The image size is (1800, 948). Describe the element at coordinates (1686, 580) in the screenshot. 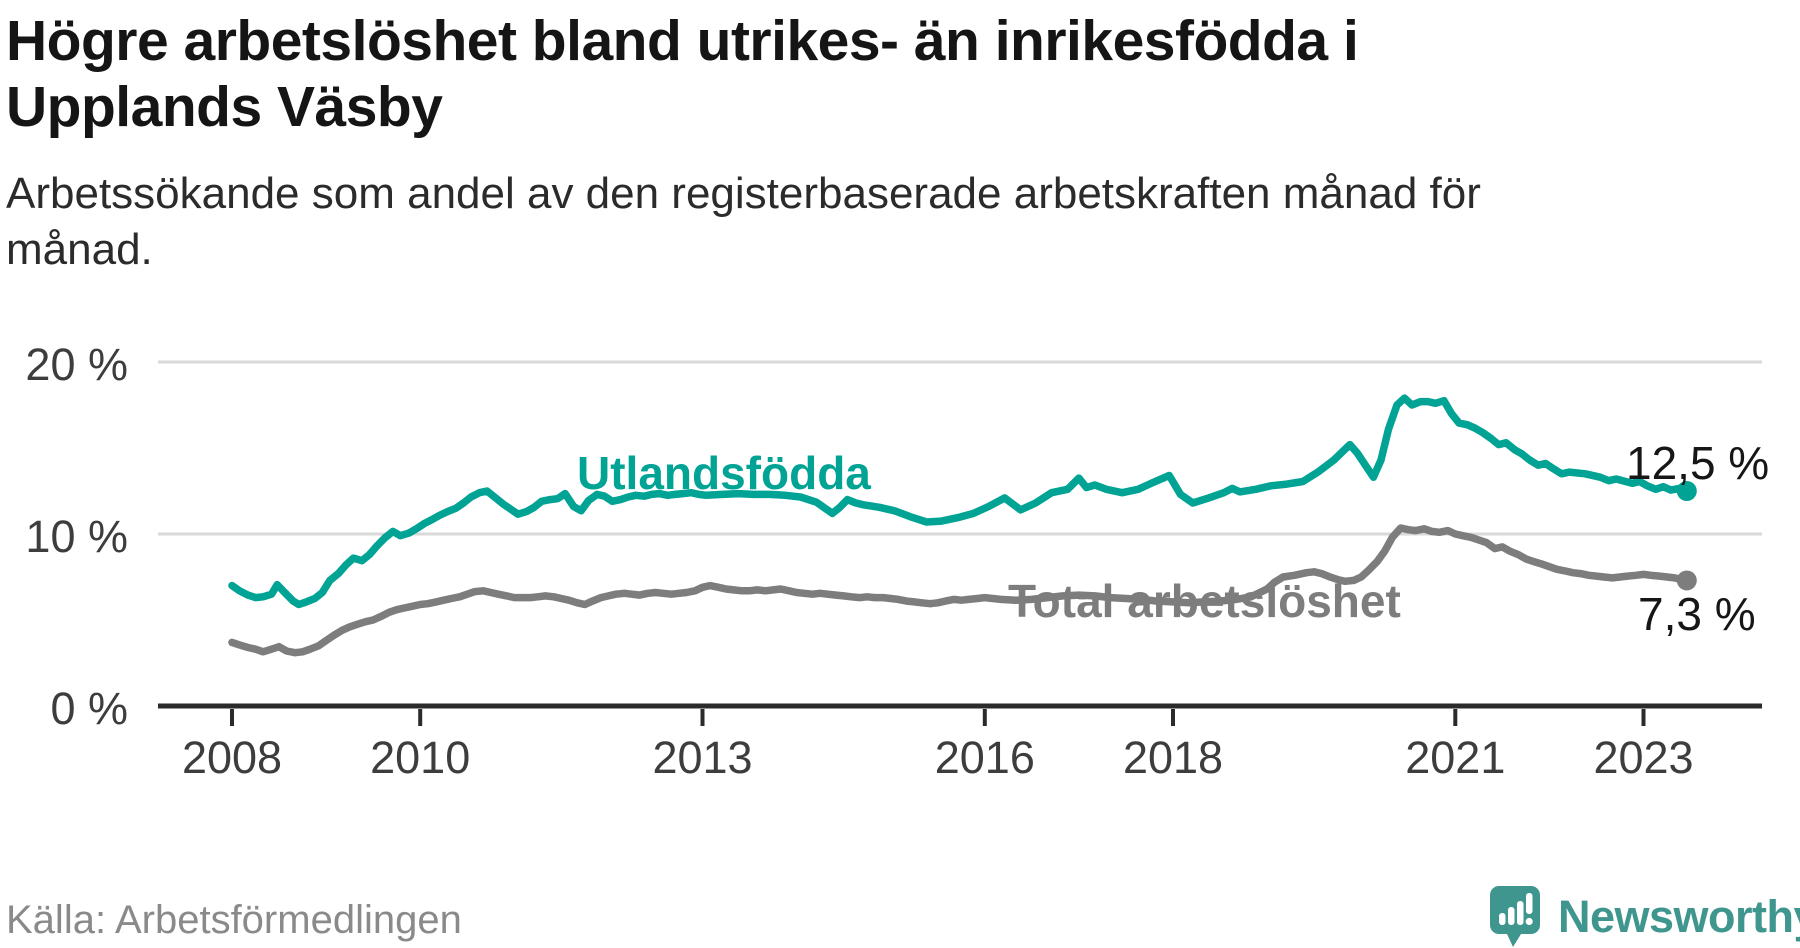

I see `series-end-dot-total-arbetsloshet` at that location.